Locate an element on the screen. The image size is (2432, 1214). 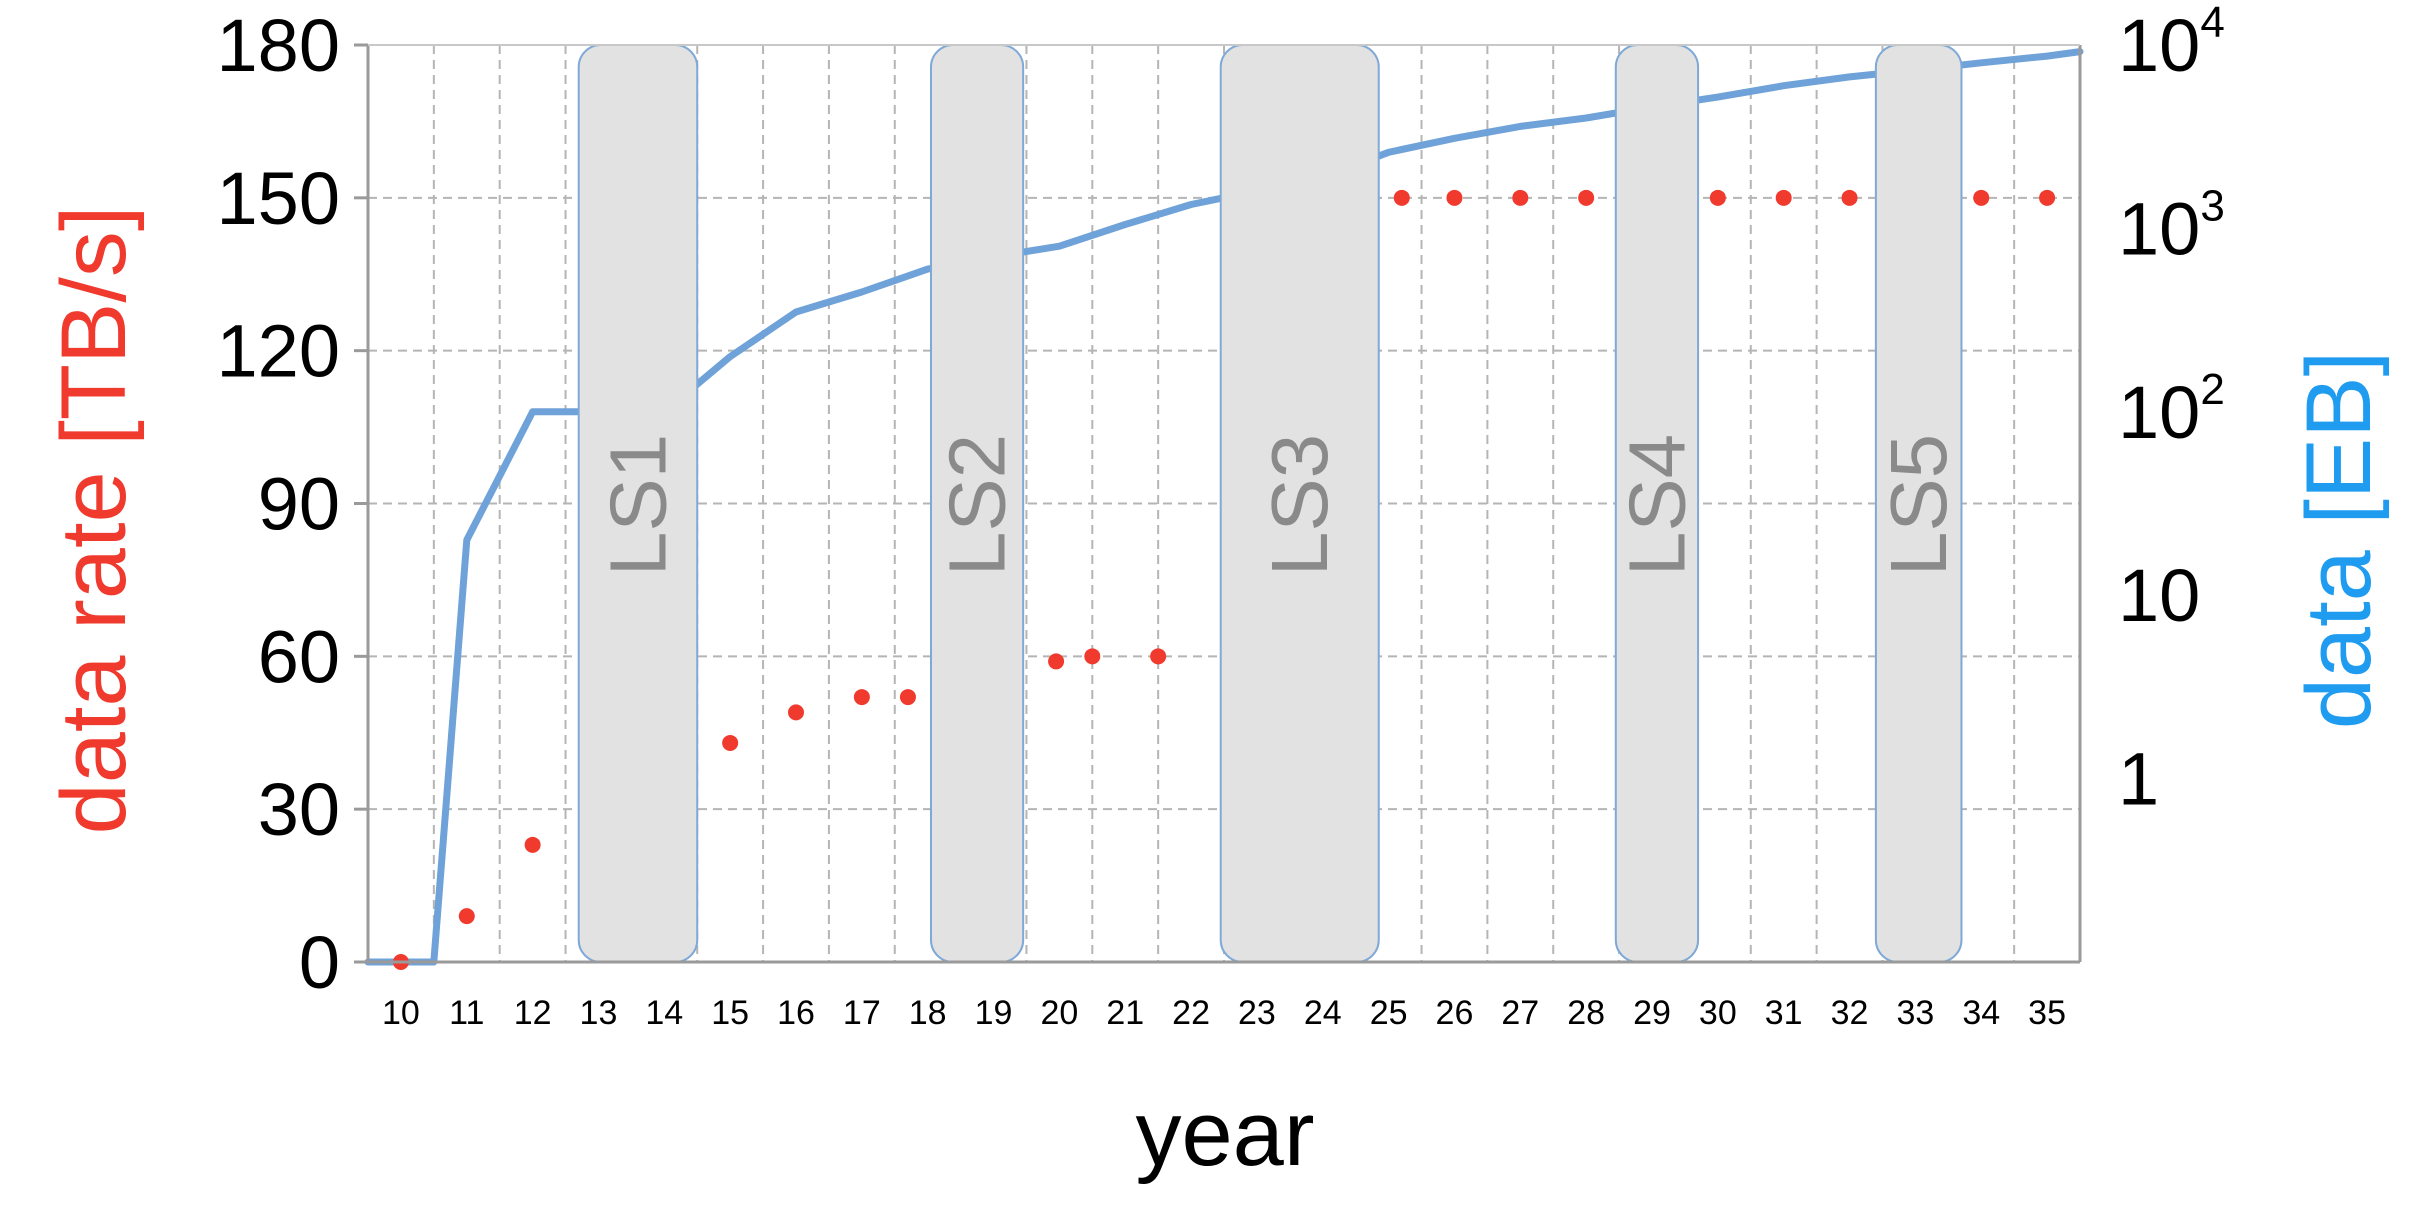
left-tick-label: 60 is located at coordinates (299, 656).